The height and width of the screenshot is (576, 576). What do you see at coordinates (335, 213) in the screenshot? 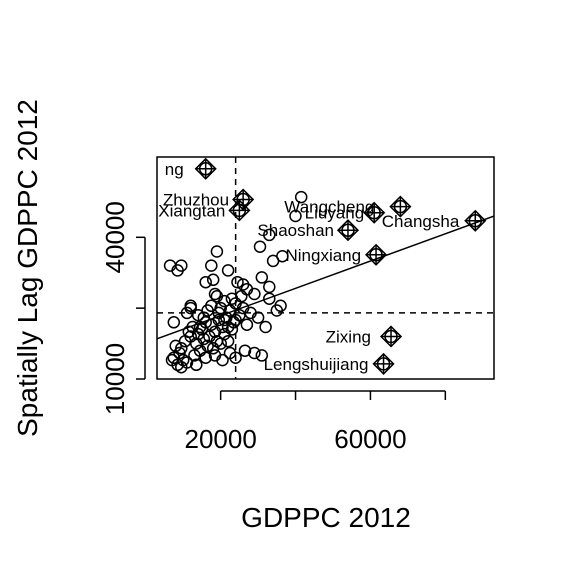
I see `point-label: Liuyang` at bounding box center [335, 213].